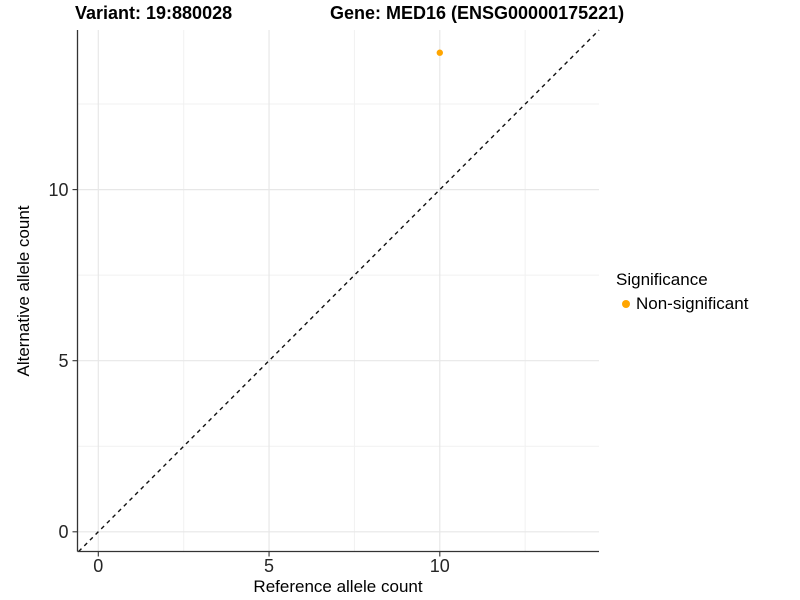 Image resolution: width=800 pixels, height=600 pixels. What do you see at coordinates (338, 586) in the screenshot?
I see `x-axis-title: Reference allele count` at bounding box center [338, 586].